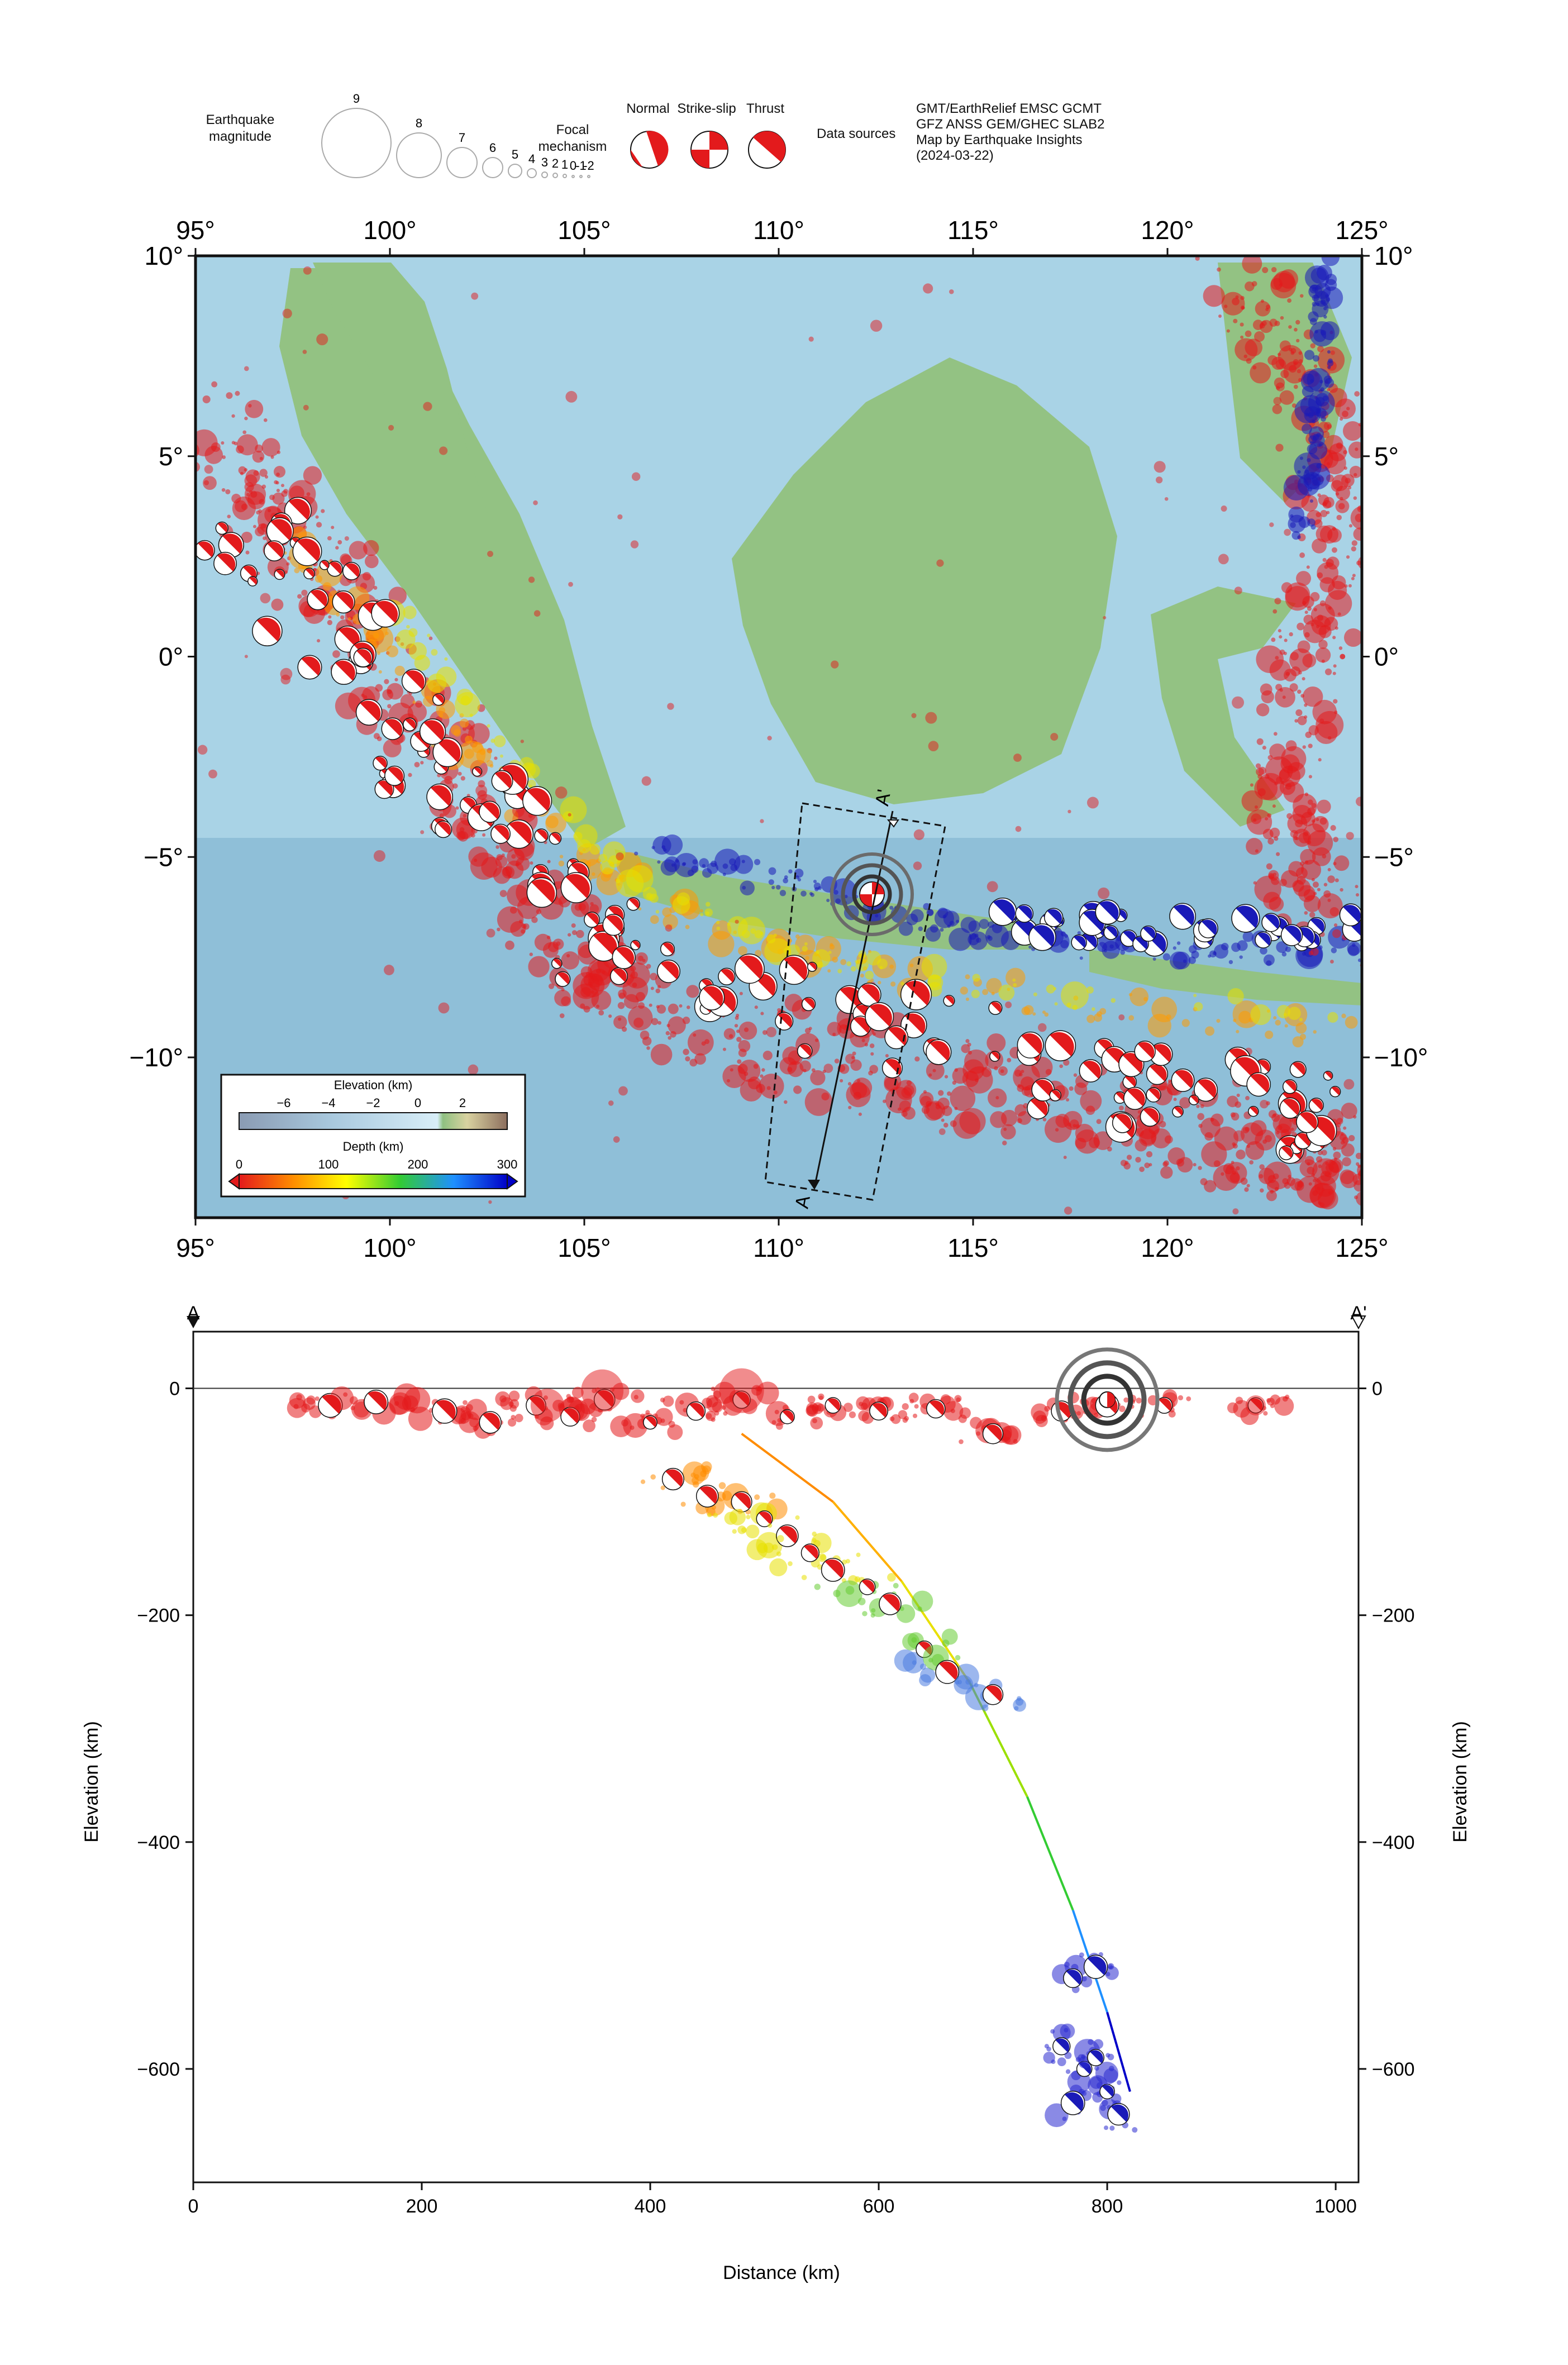 This screenshot has height=2365, width=1568. I want to click on section-end-label: A', so click(1358, 1313).